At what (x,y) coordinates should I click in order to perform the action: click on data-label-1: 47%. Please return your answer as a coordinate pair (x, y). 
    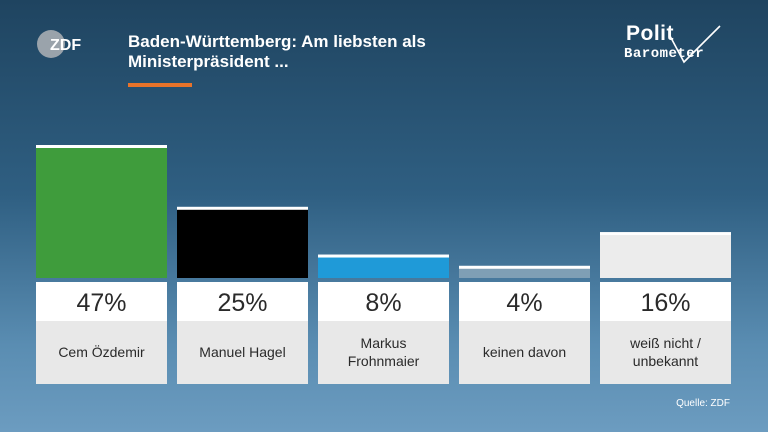
    Looking at the image, I should click on (101, 303).